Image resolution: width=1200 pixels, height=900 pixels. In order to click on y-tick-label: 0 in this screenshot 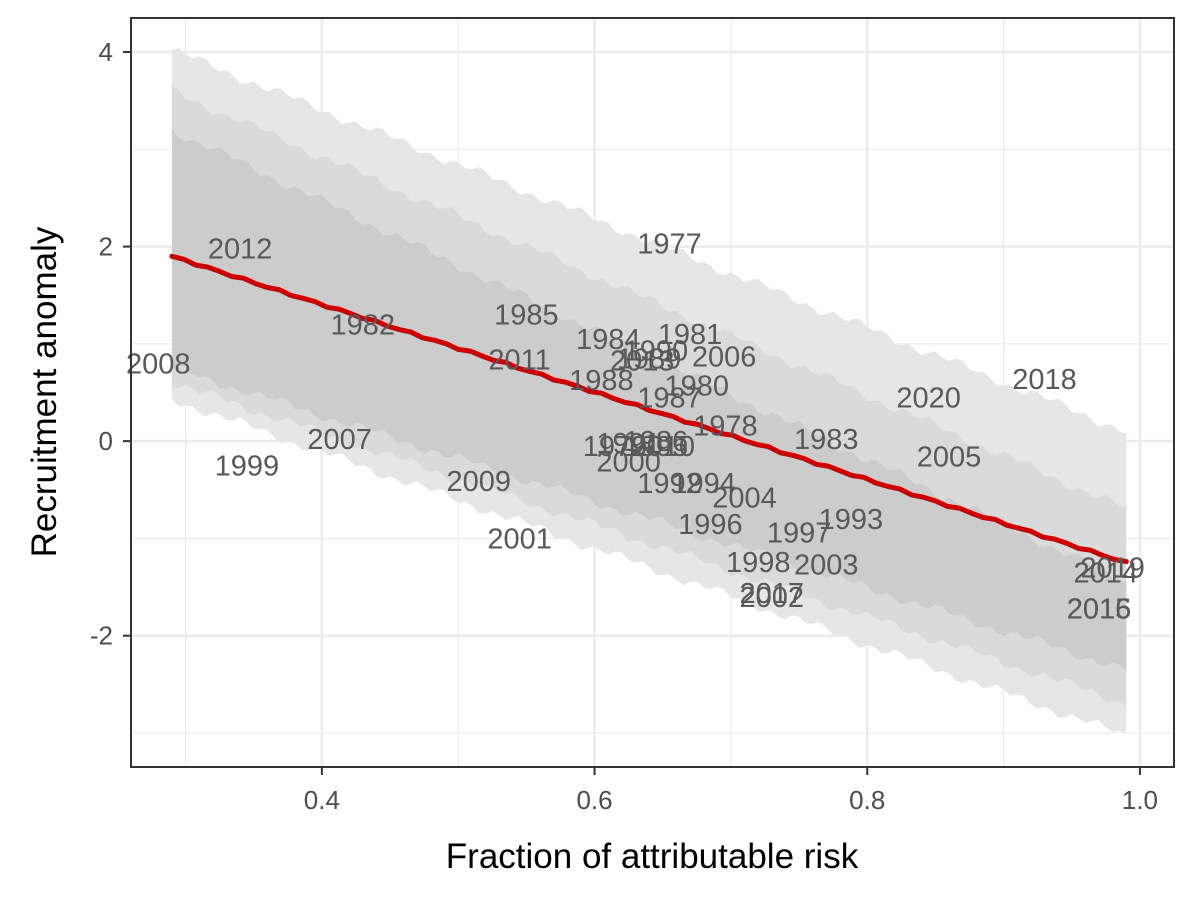, I will do `click(106, 441)`.